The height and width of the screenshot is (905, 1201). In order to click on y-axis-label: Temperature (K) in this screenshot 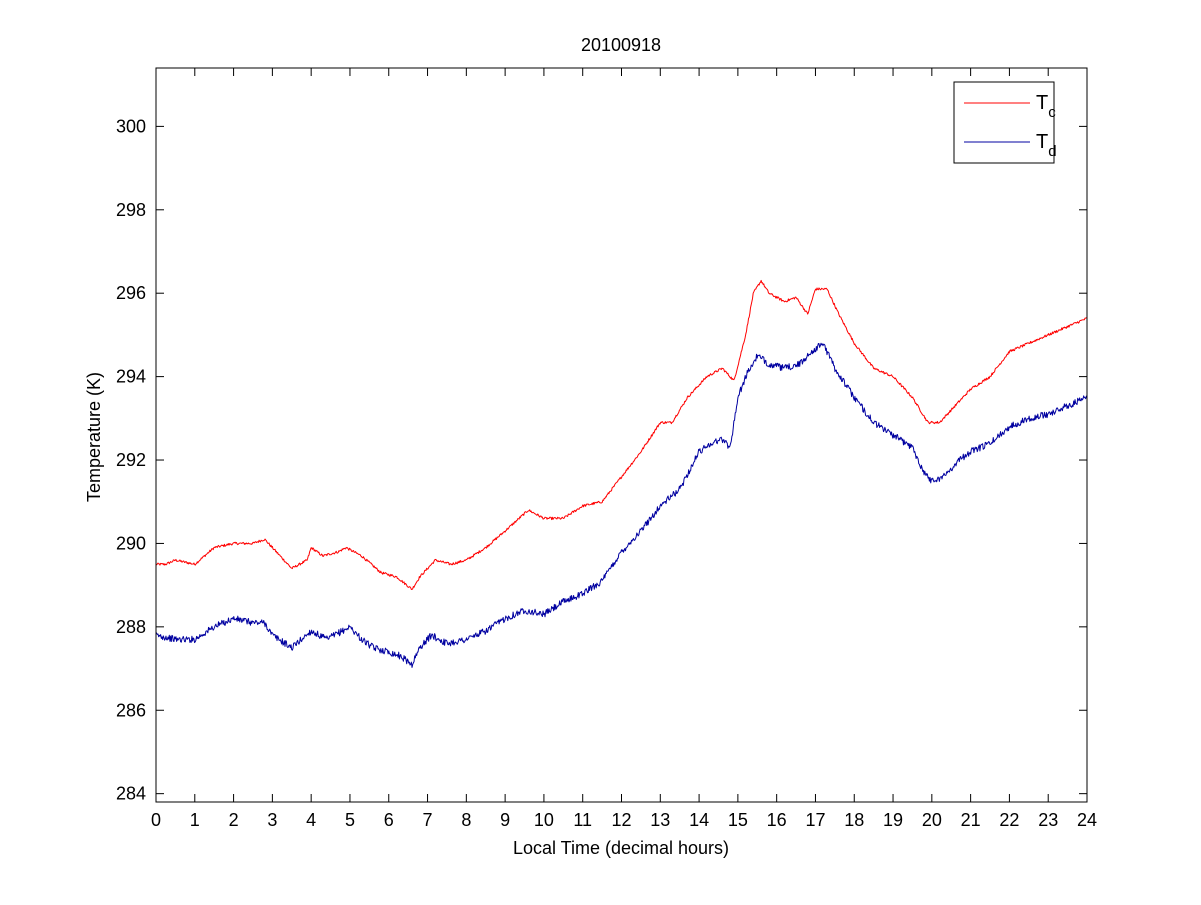, I will do `click(94, 437)`.